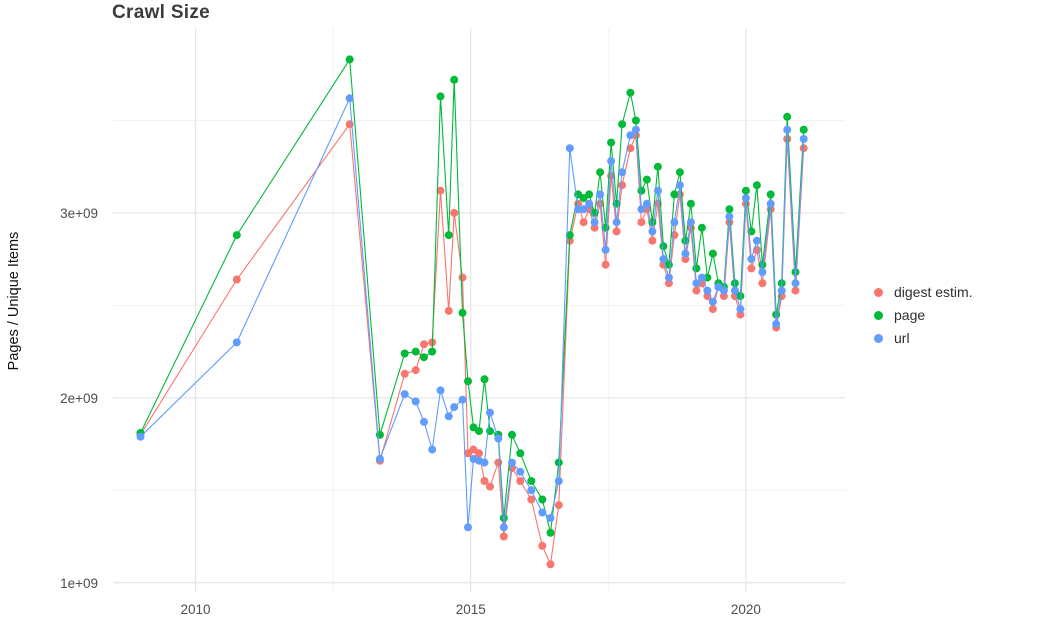  I want to click on legend: digest estim. page url, so click(923, 315).